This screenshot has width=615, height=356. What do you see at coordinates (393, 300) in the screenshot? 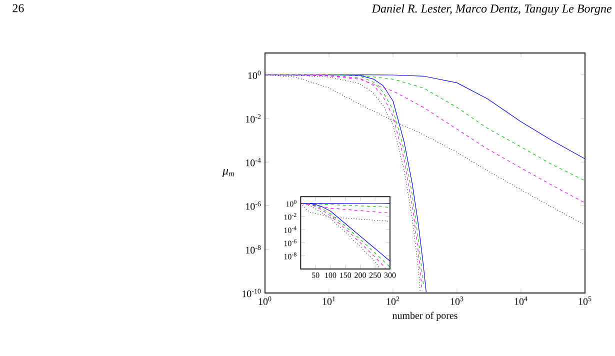
I see `x-tick-label: 10$^{2}$` at bounding box center [393, 300].